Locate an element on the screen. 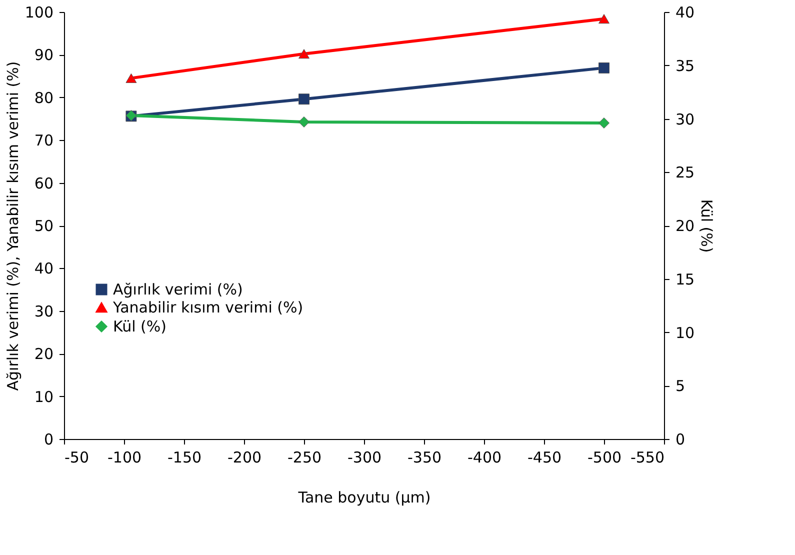  y-tick-label: 60 is located at coordinates (44, 183).